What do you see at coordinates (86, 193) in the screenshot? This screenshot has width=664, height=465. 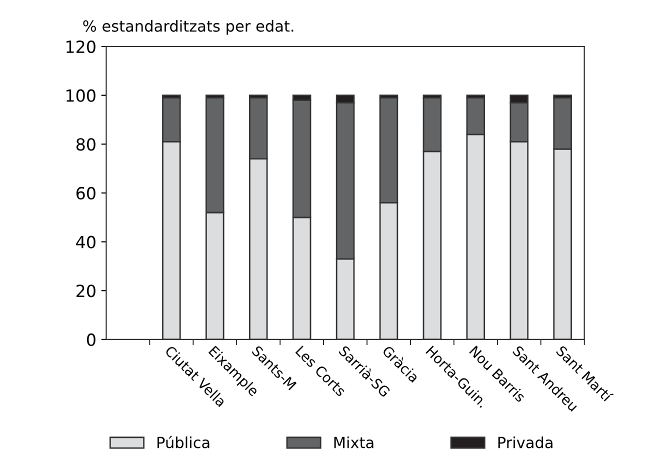 I see `y-tick-label: 60` at bounding box center [86, 193].